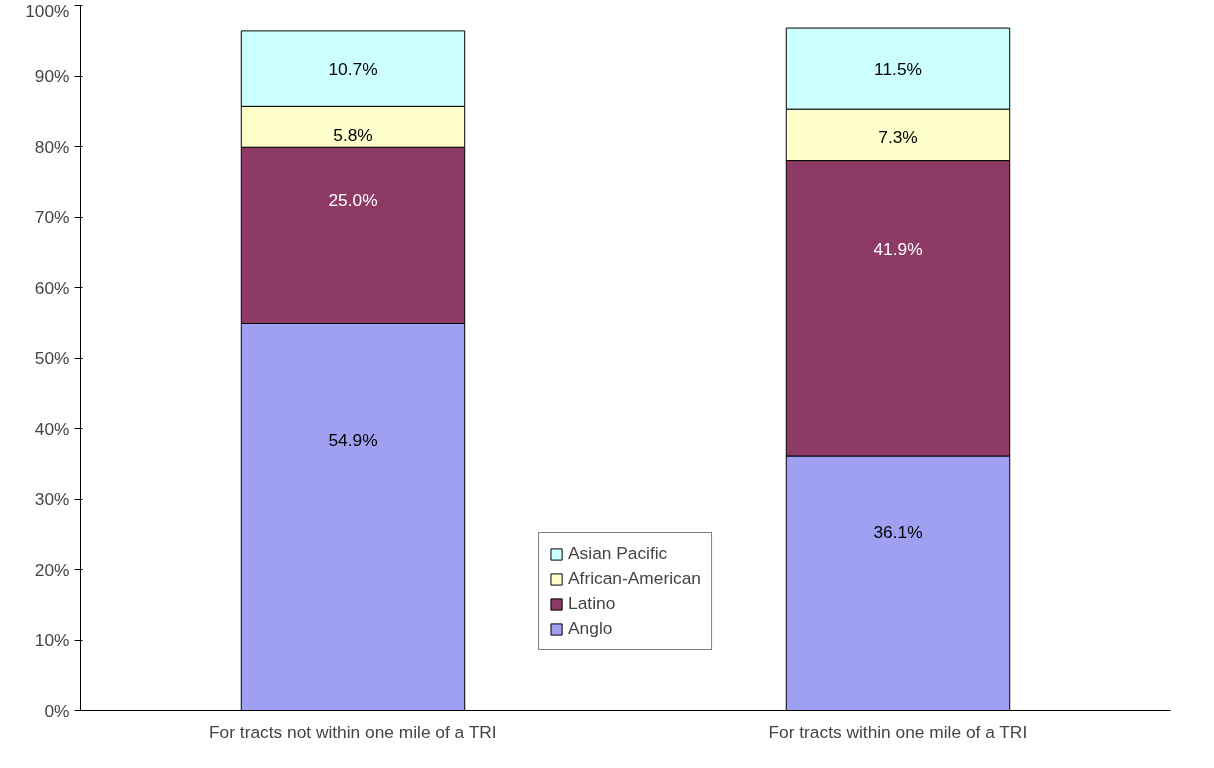  I want to click on y-tick-label: 0%, so click(57, 710).